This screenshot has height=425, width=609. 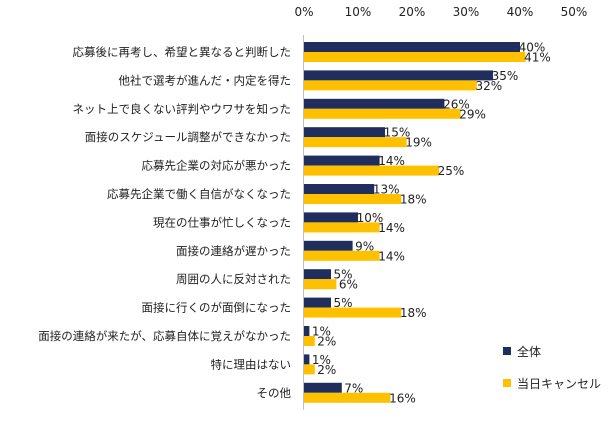 I want to click on x-tick-label: 0%, so click(x=303, y=12).